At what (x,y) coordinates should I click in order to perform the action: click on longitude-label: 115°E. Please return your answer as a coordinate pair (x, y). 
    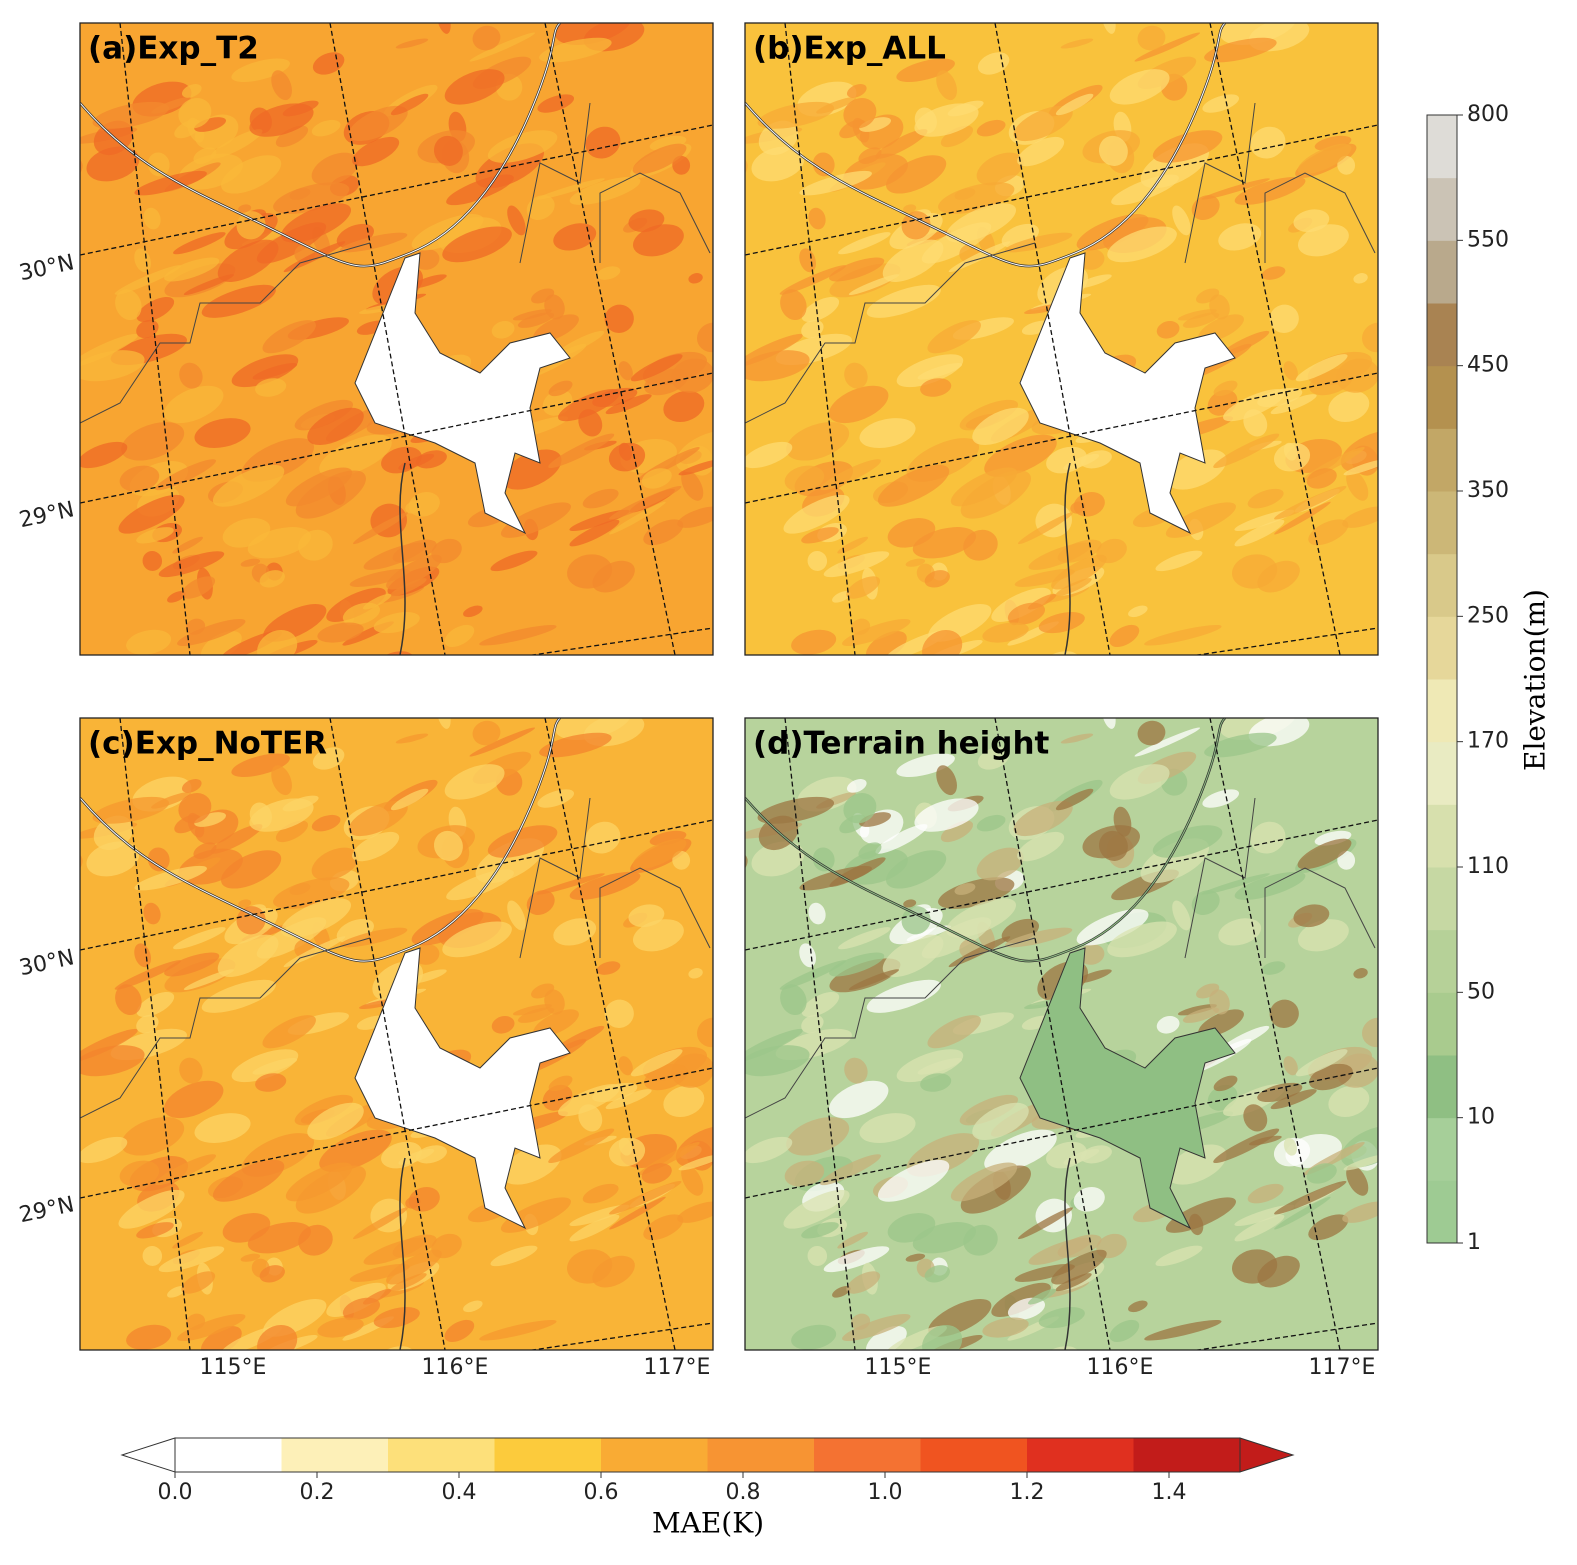
    Looking at the image, I should click on (898, 1367).